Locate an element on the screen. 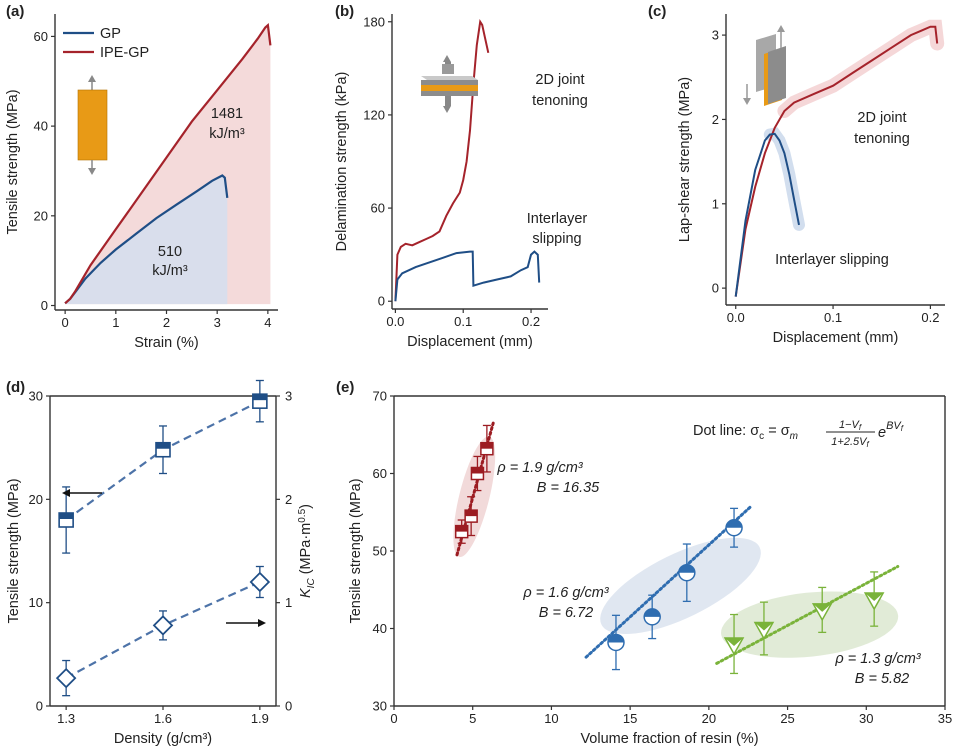 The width and height of the screenshot is (958, 753). y-tick-label: 180 is located at coordinates (374, 21).